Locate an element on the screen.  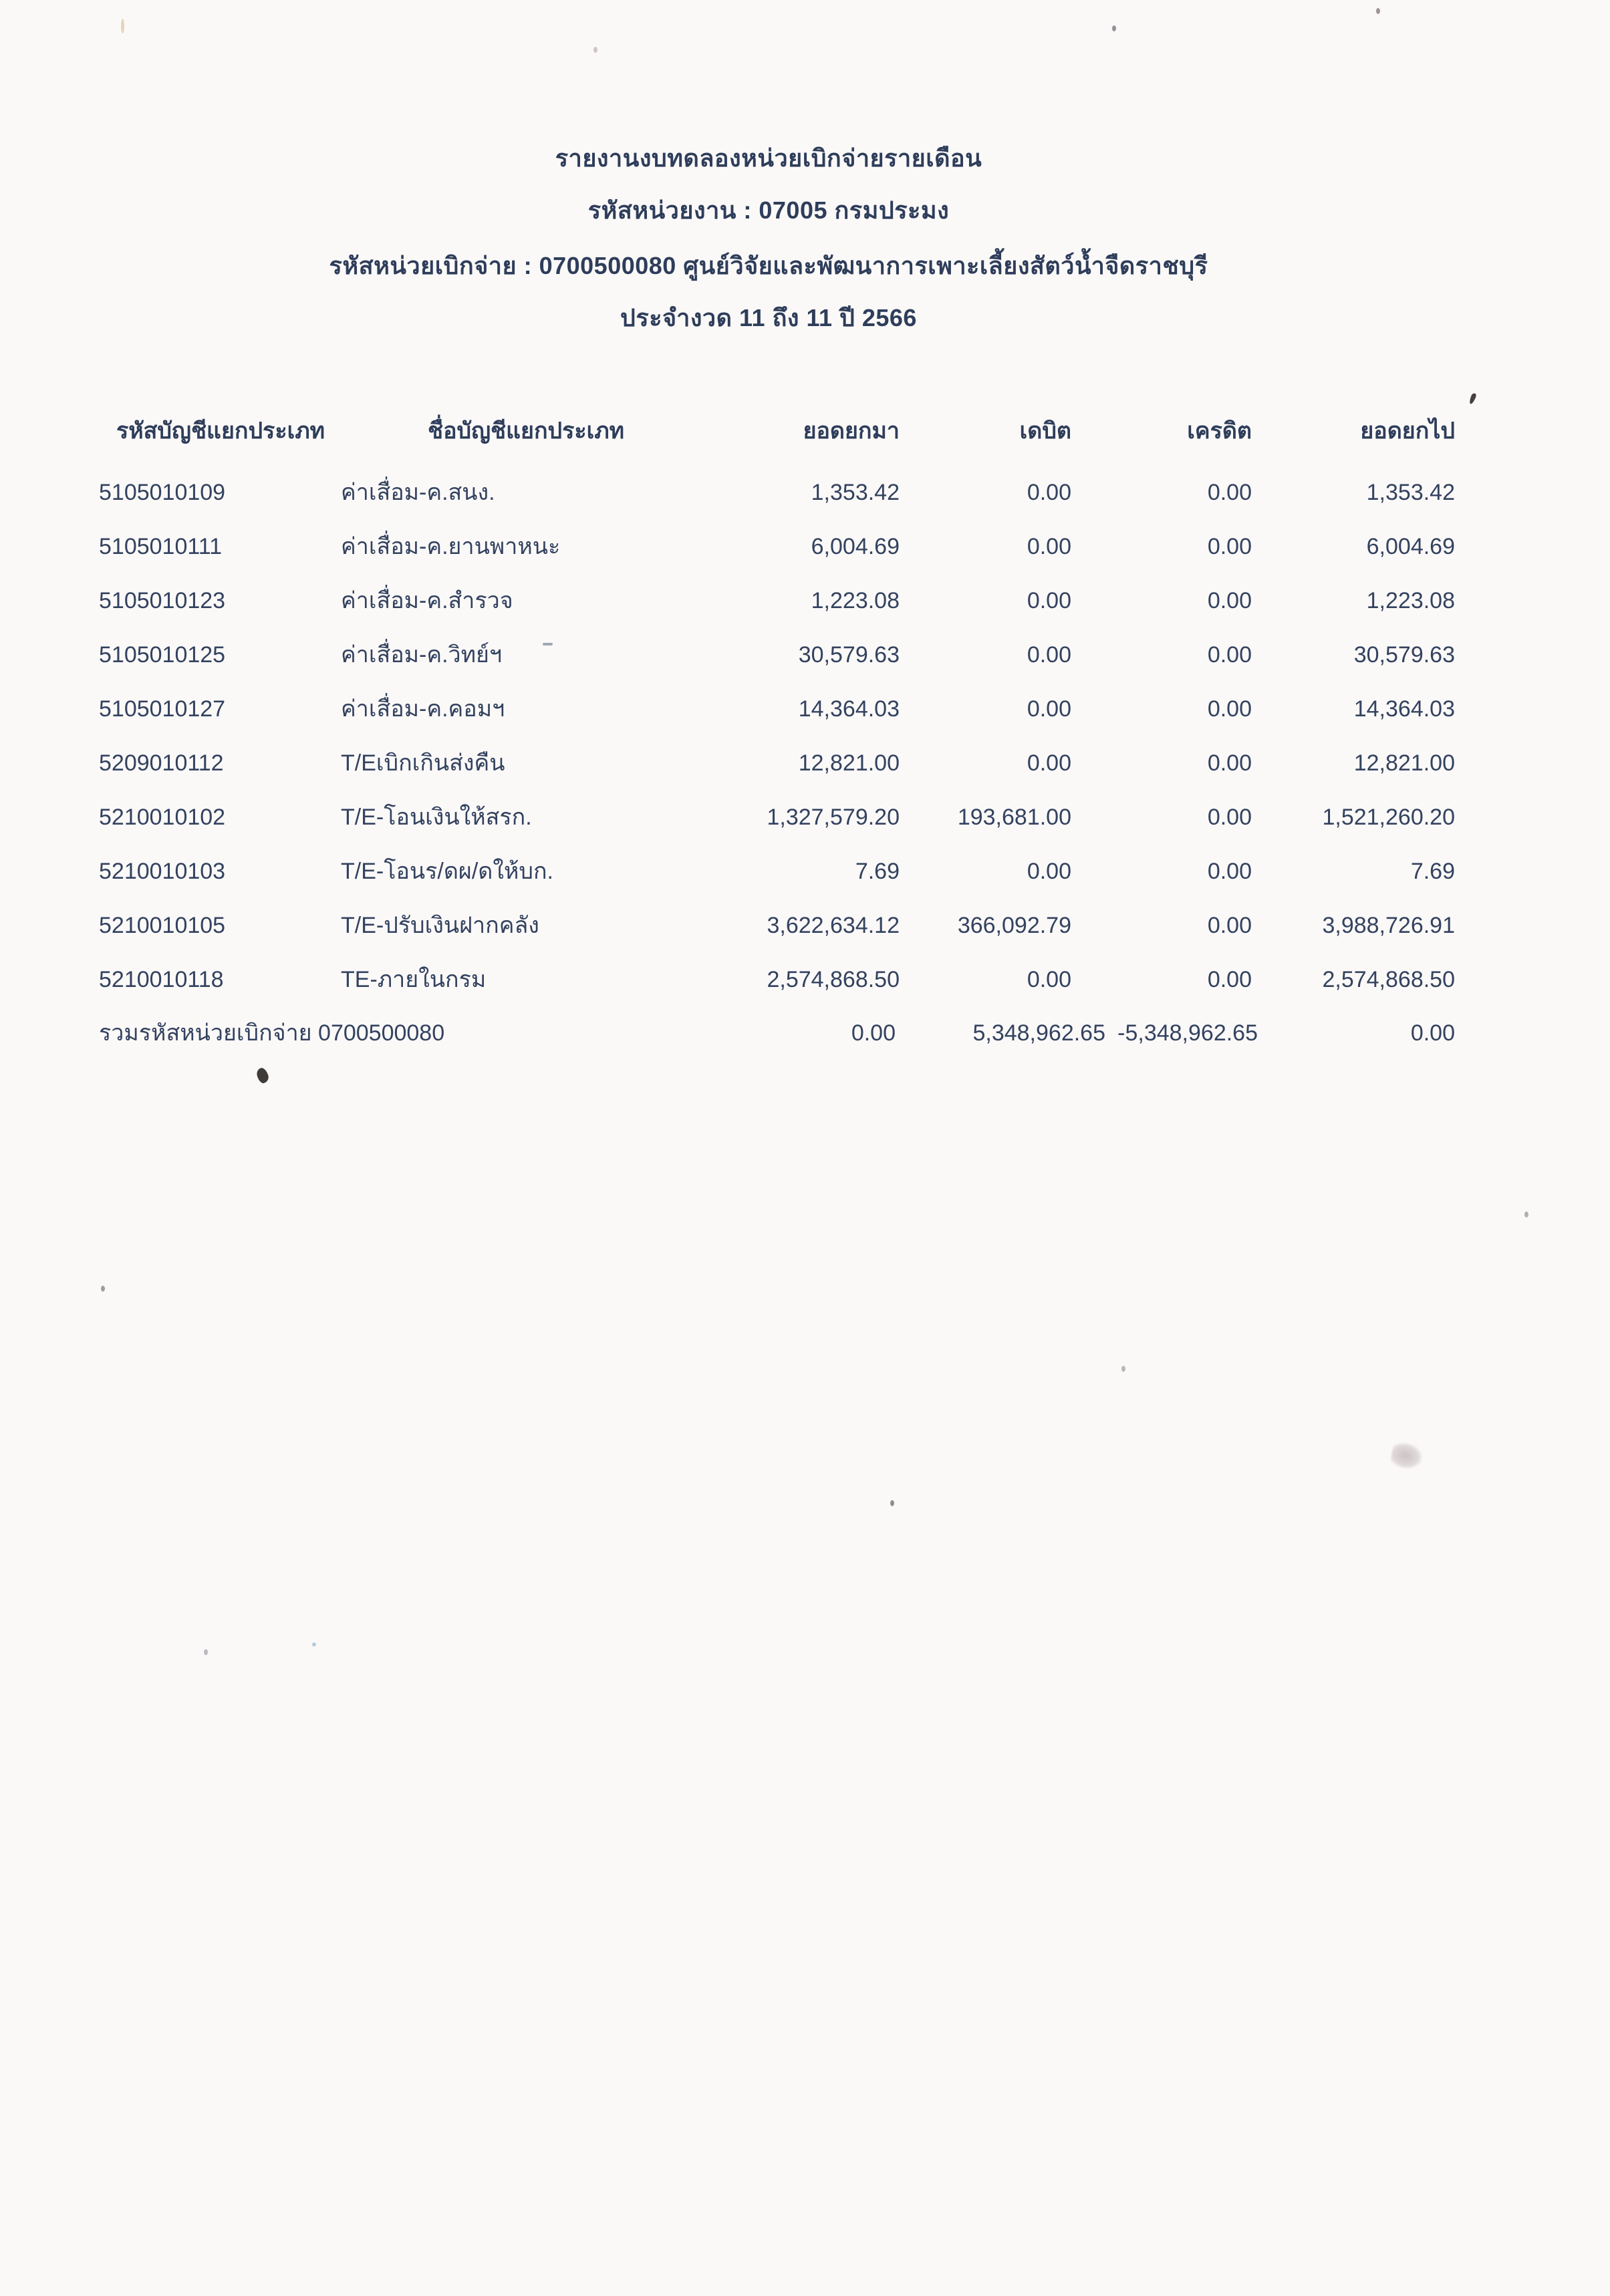
brought-forward-value: 1,353.42 is located at coordinates (855, 492).